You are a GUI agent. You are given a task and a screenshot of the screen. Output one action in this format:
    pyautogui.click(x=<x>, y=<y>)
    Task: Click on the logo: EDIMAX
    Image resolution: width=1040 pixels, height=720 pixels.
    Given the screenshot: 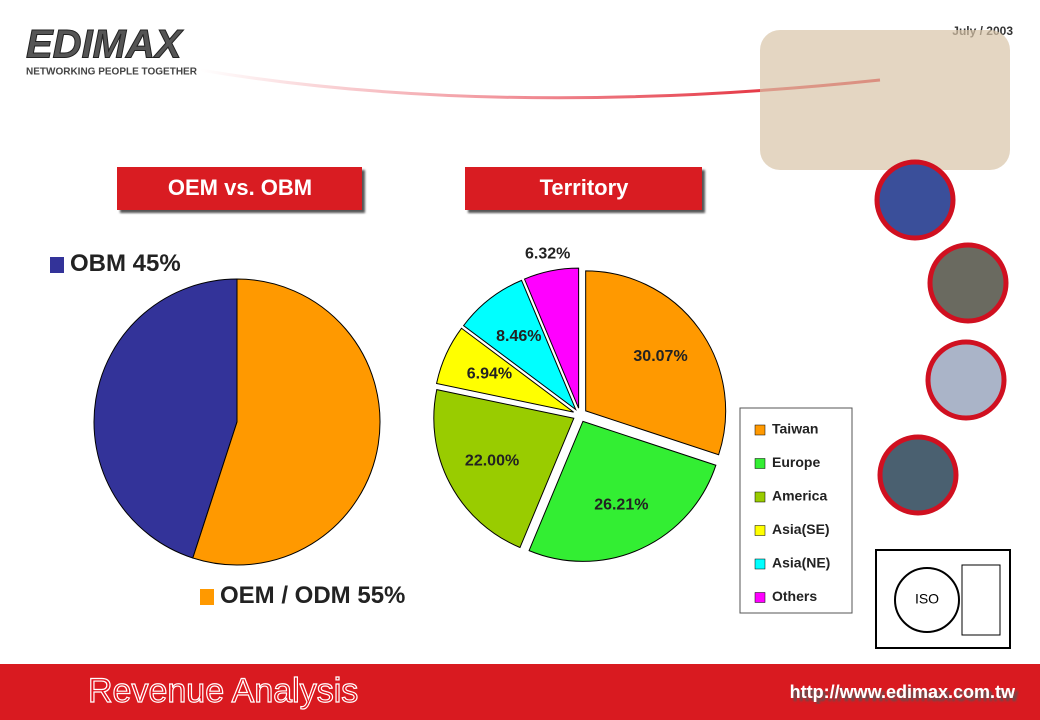 What is the action you would take?
    pyautogui.click(x=105, y=45)
    